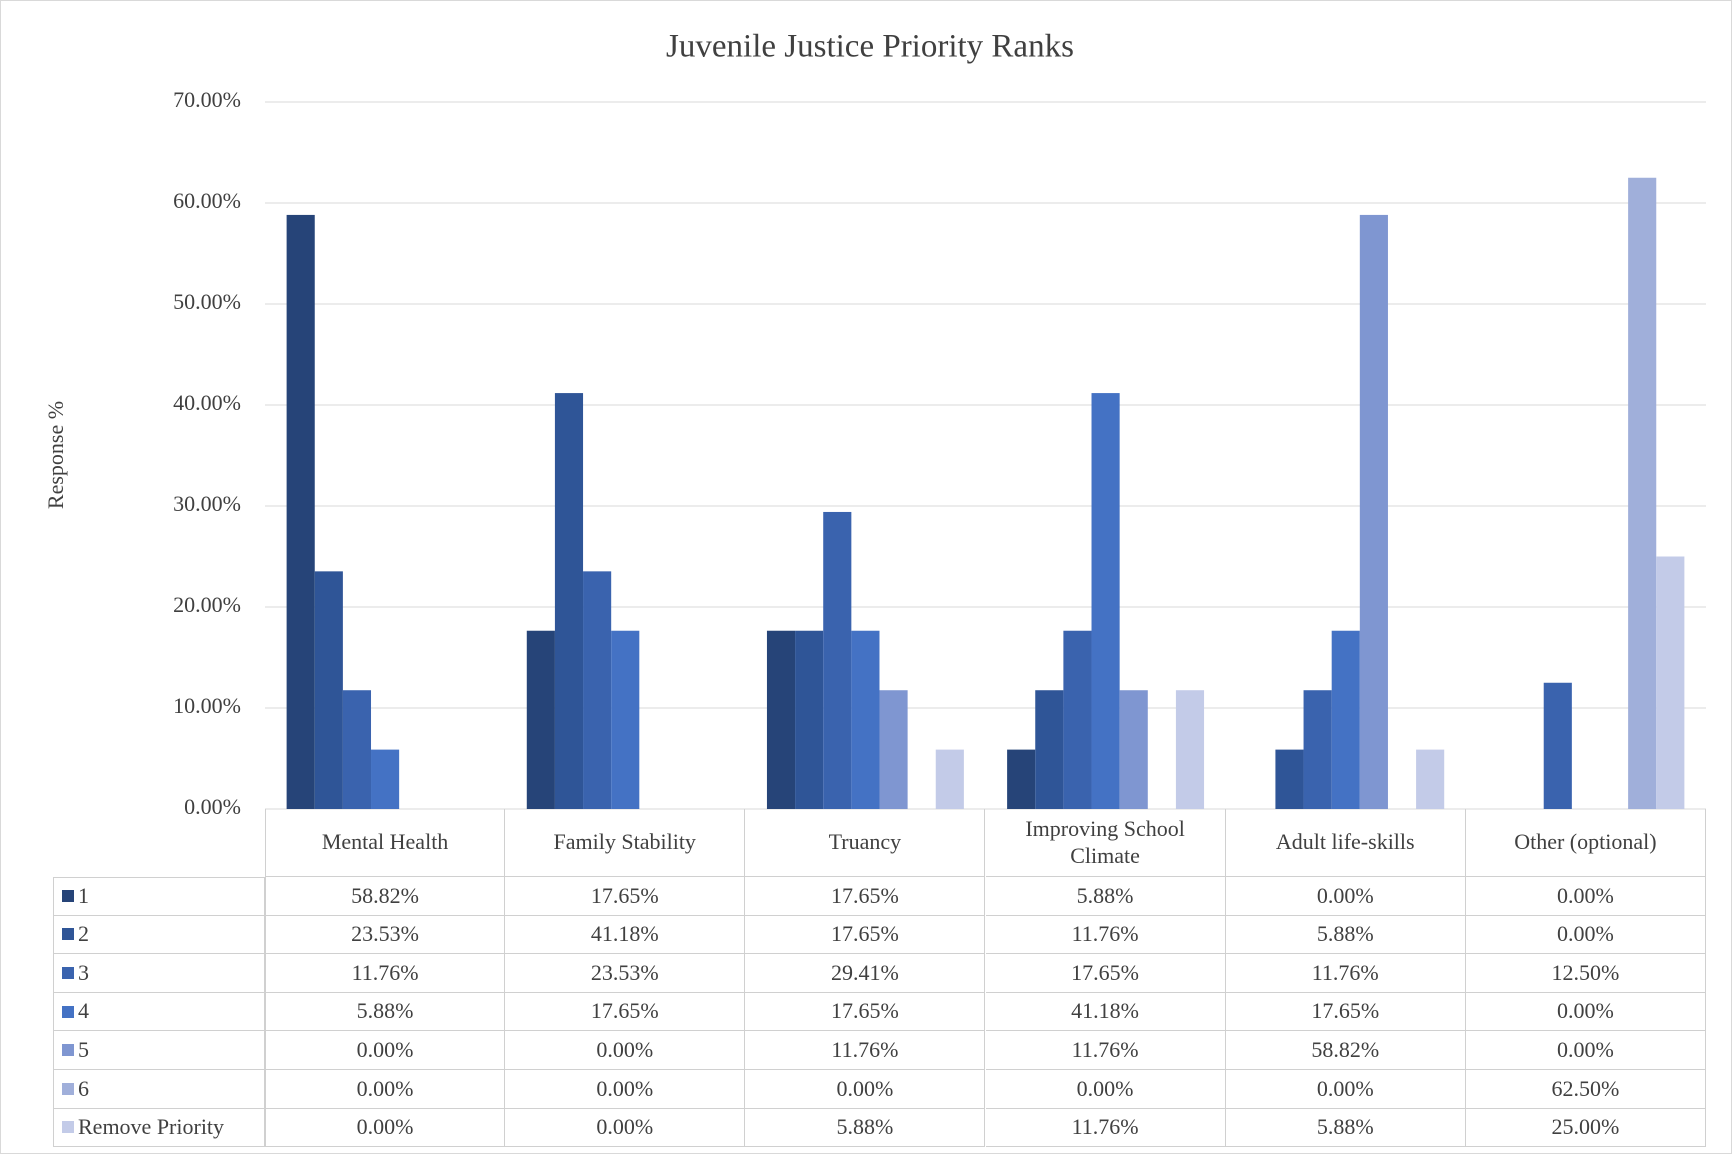 The height and width of the screenshot is (1154, 1732). I want to click on category-header: Other (optional), so click(1585, 843).